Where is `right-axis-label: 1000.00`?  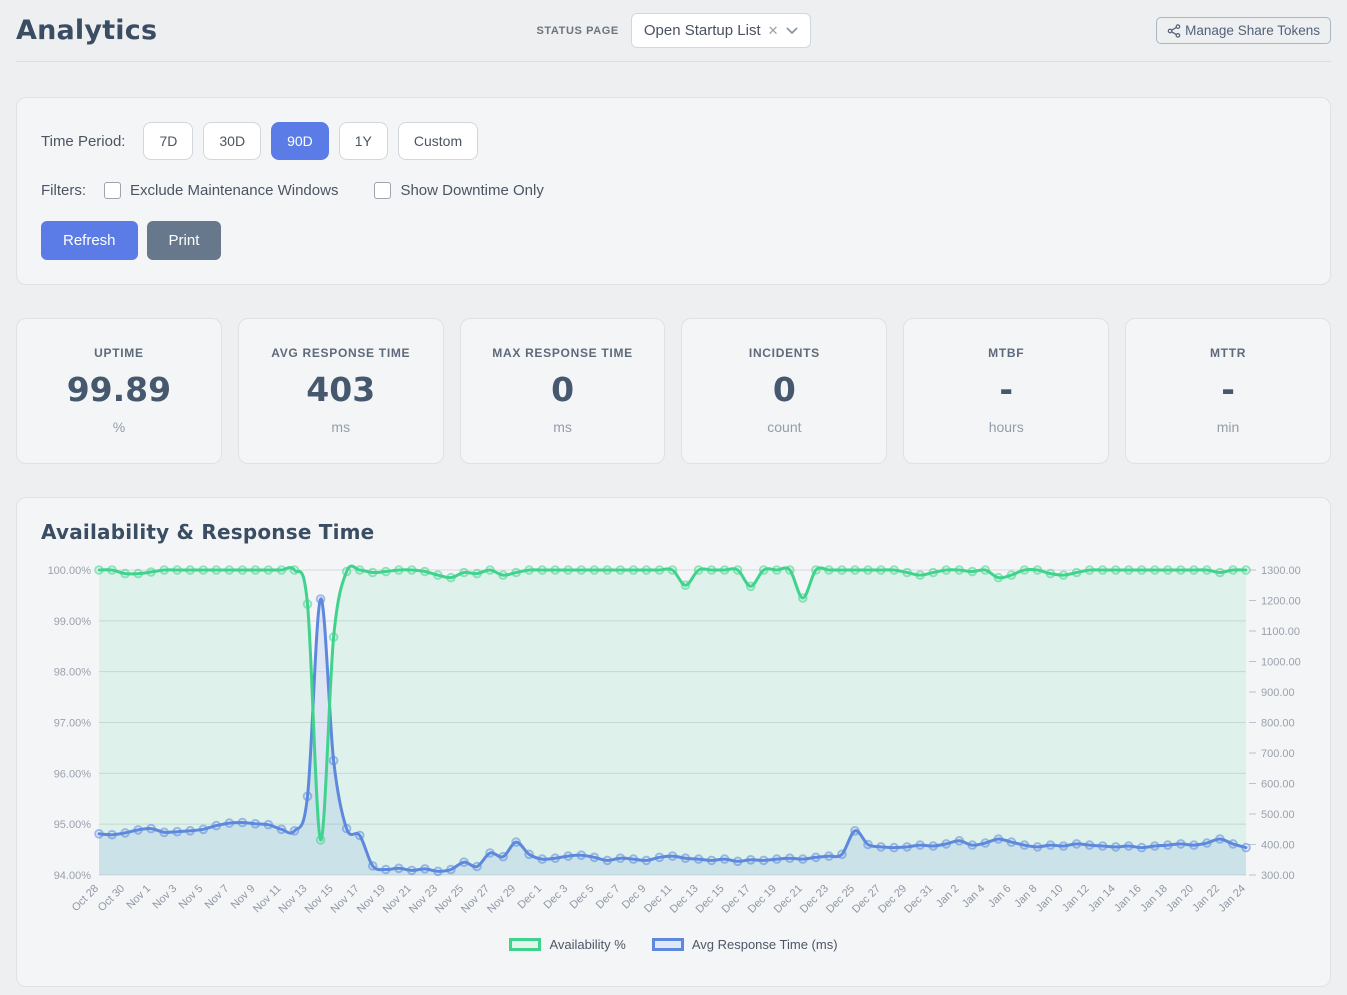 right-axis-label: 1000.00 is located at coordinates (1281, 663).